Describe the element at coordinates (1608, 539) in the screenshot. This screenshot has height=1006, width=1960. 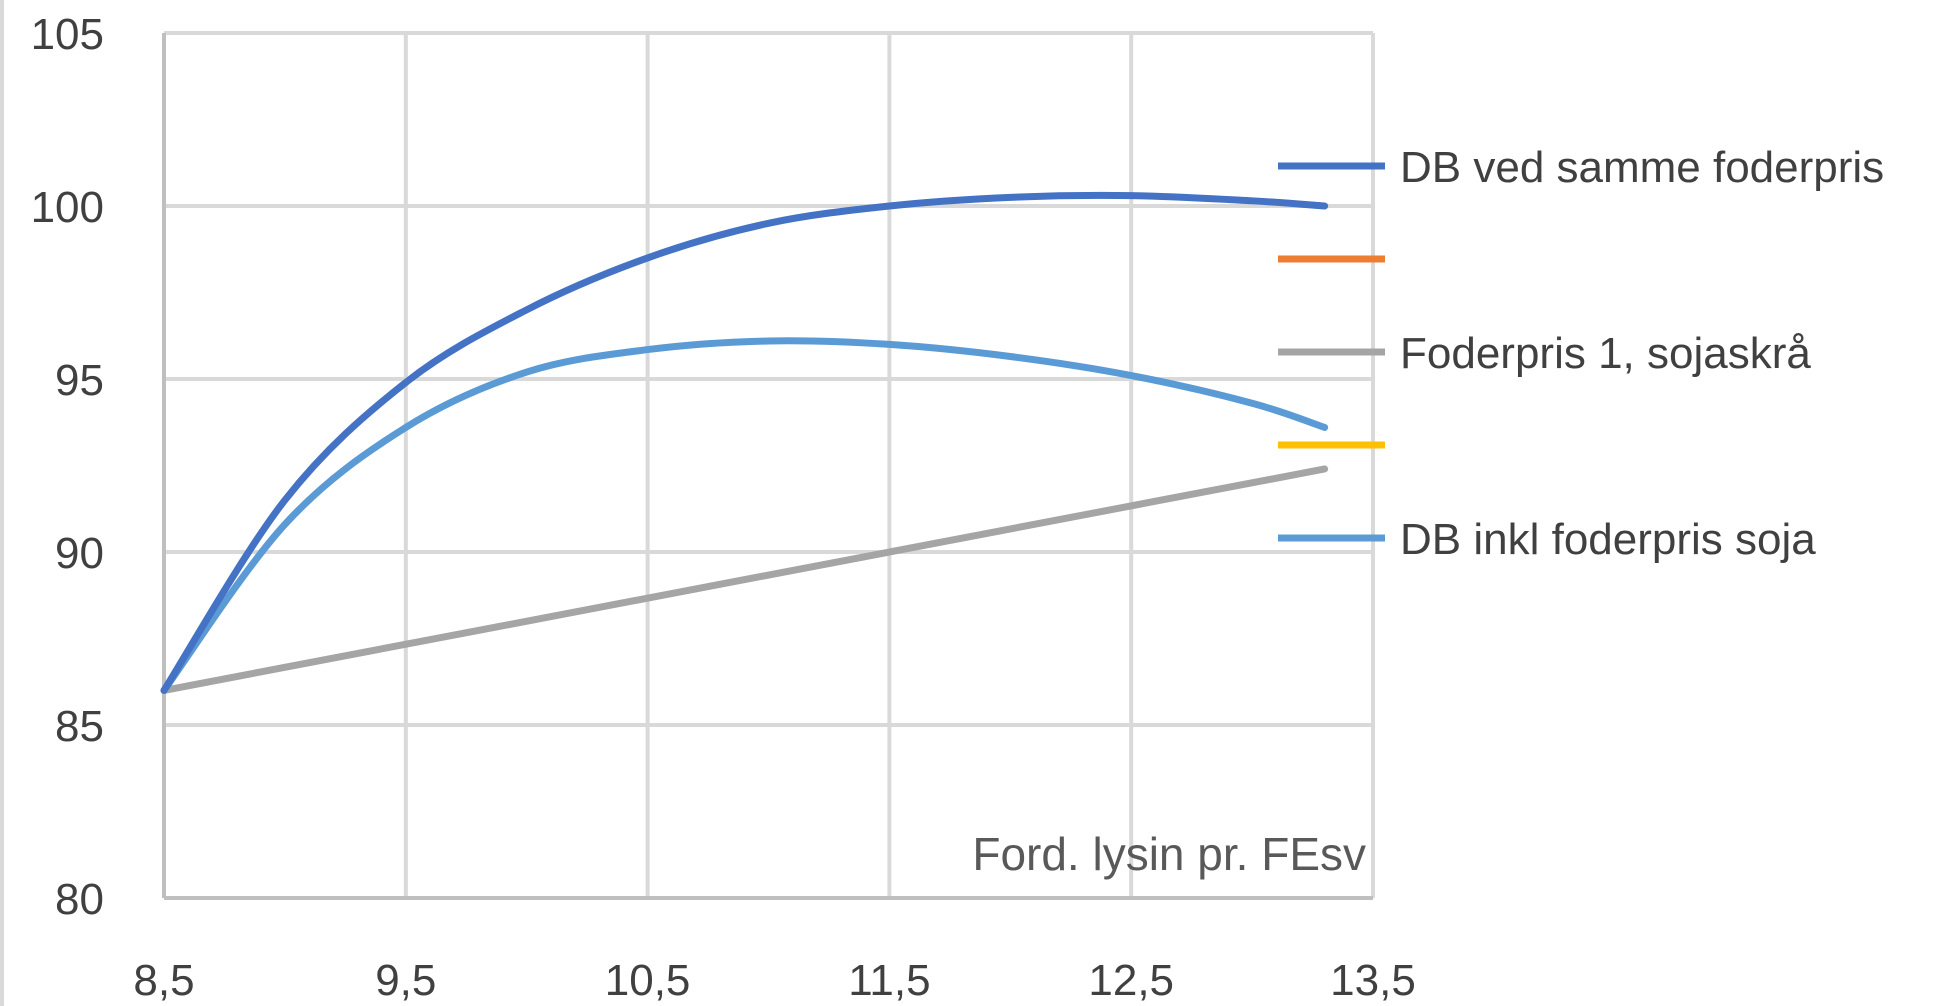
I see `legend-label: DB inkl foderpris soja` at that location.